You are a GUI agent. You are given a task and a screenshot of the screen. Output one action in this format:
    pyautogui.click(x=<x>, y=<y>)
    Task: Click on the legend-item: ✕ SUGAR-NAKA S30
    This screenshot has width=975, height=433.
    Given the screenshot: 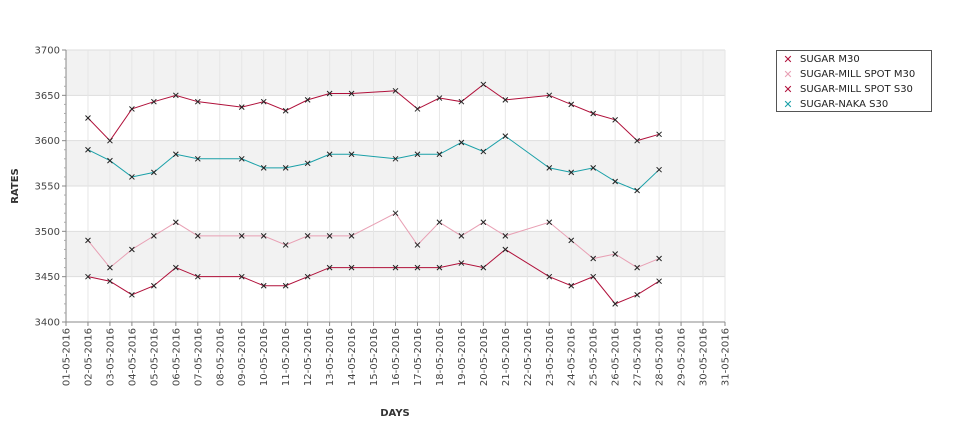 What is the action you would take?
    pyautogui.click(x=854, y=104)
    